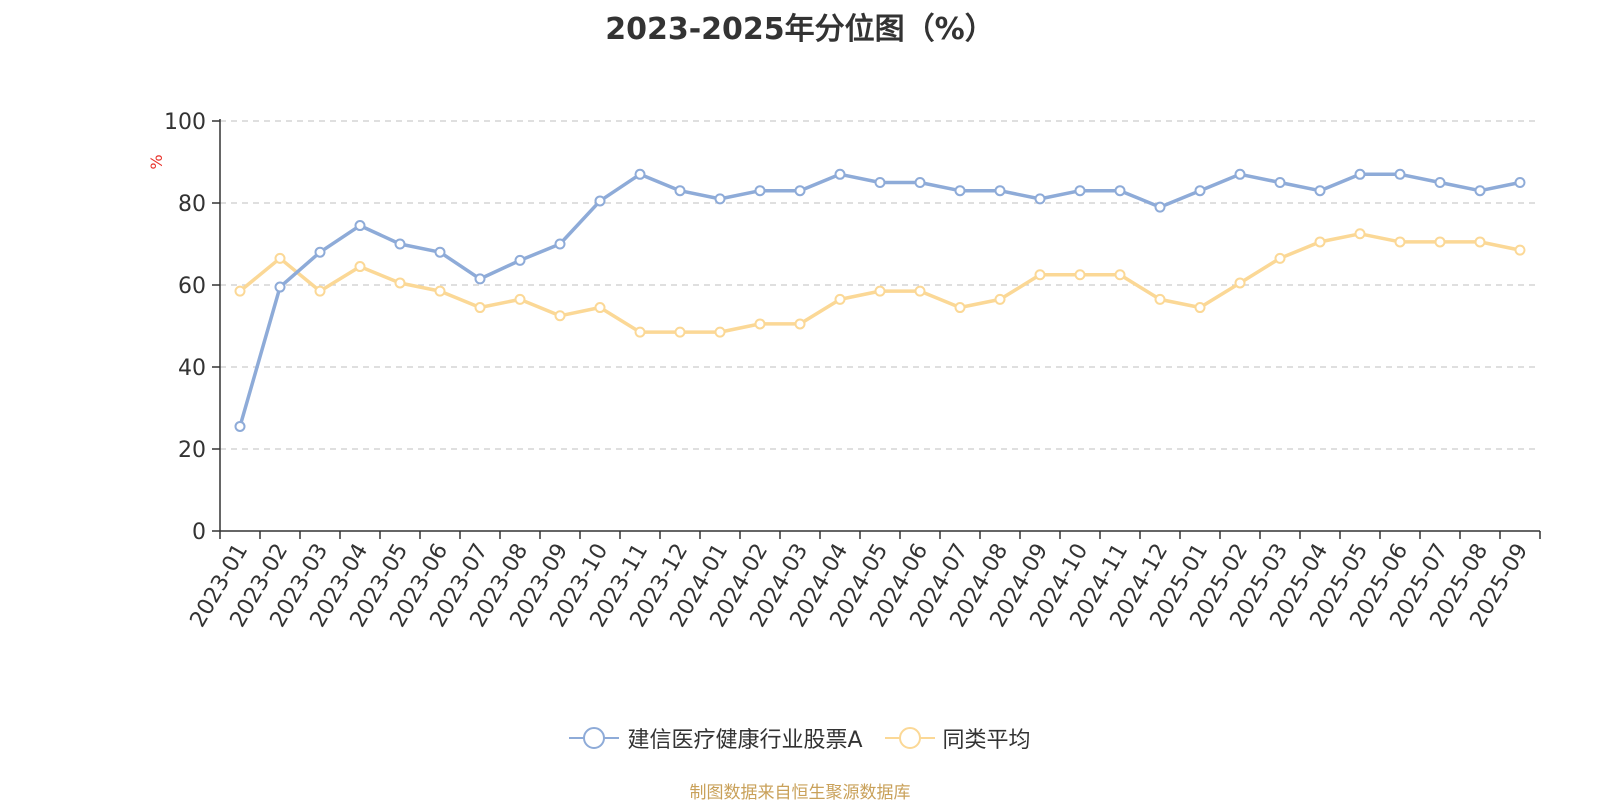  Describe the element at coordinates (192, 450) in the screenshot. I see `y-tick-label: 20` at that location.